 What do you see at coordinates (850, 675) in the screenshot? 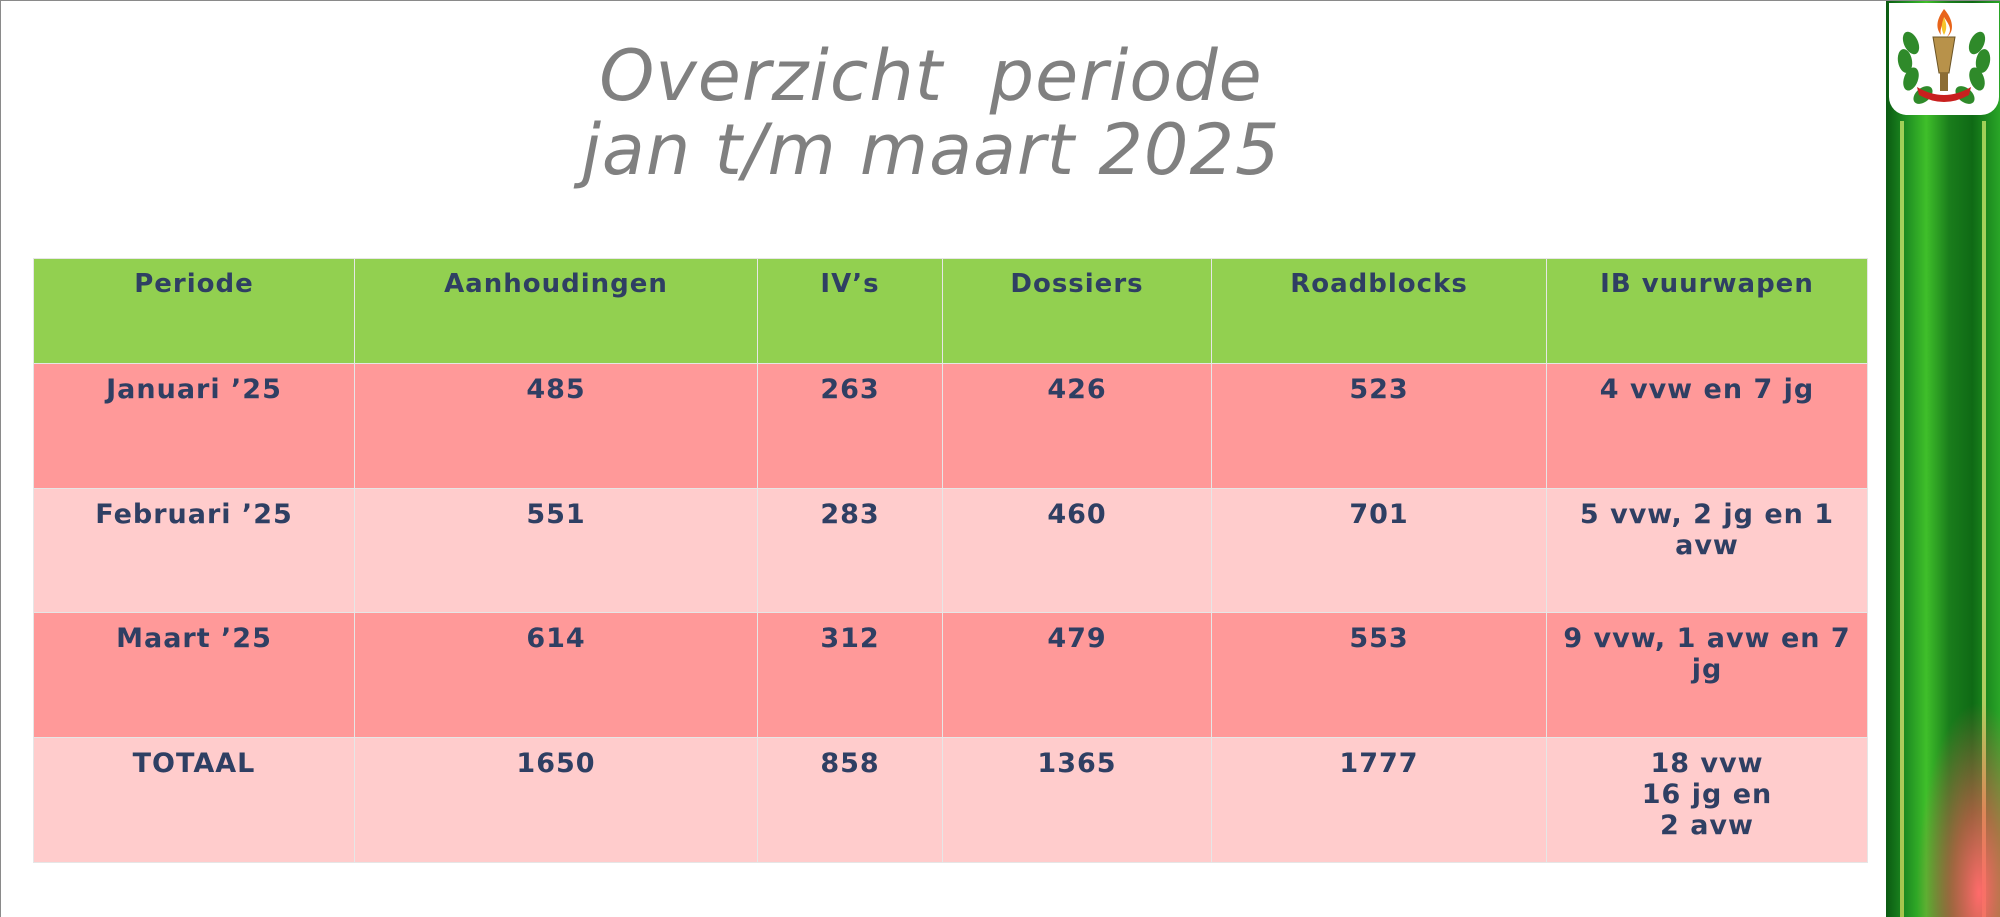
I see `table-cell: 312` at bounding box center [850, 675].